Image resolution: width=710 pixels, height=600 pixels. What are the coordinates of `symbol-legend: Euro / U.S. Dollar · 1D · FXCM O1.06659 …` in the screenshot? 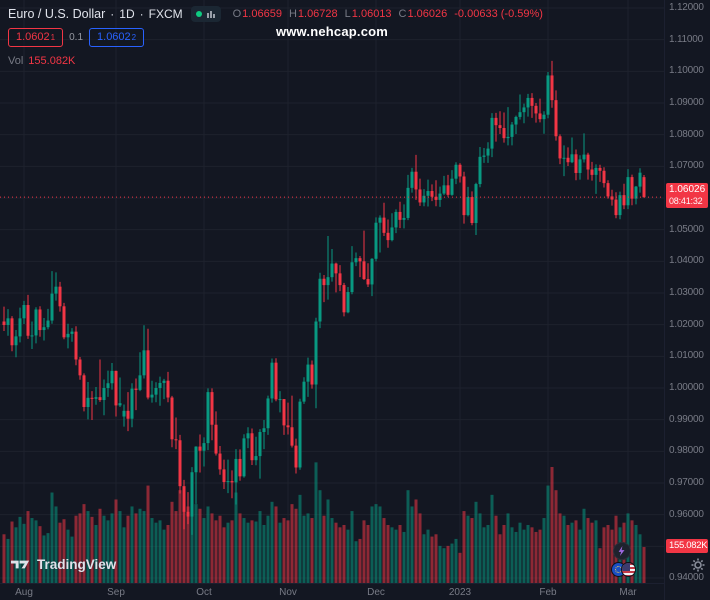 It's located at (275, 36).